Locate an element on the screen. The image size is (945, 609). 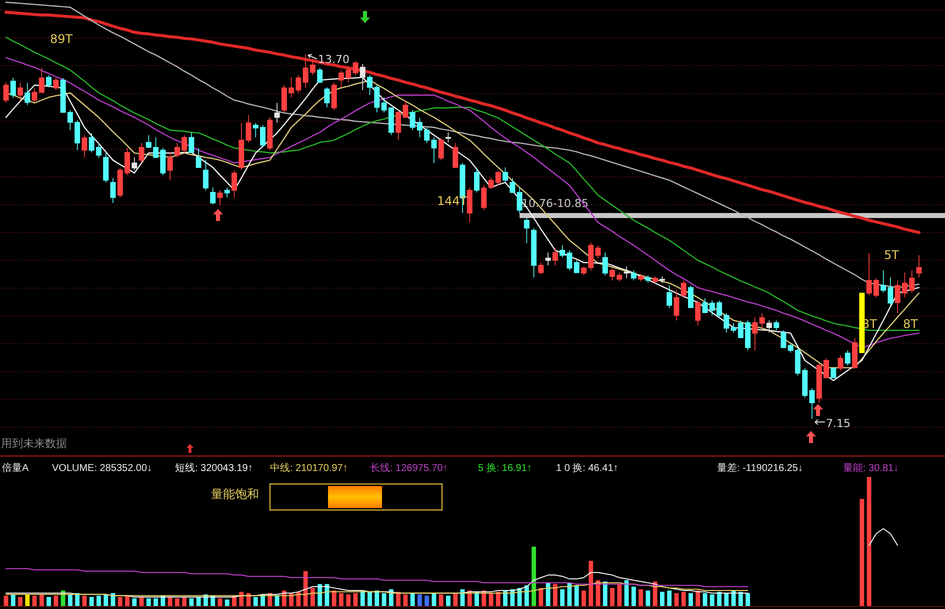
annotation: 8T is located at coordinates (911, 324).